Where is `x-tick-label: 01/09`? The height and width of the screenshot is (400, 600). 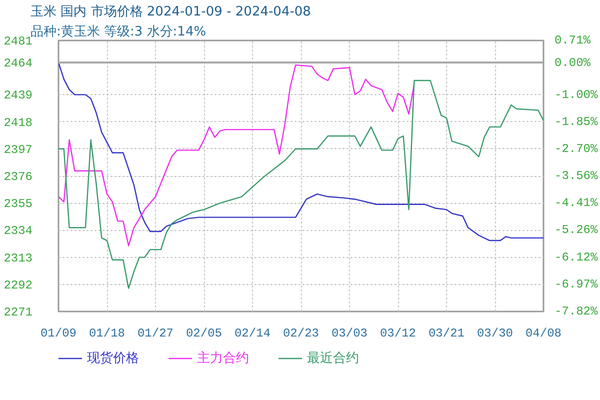 x-tick-label: 01/09 is located at coordinates (58, 333).